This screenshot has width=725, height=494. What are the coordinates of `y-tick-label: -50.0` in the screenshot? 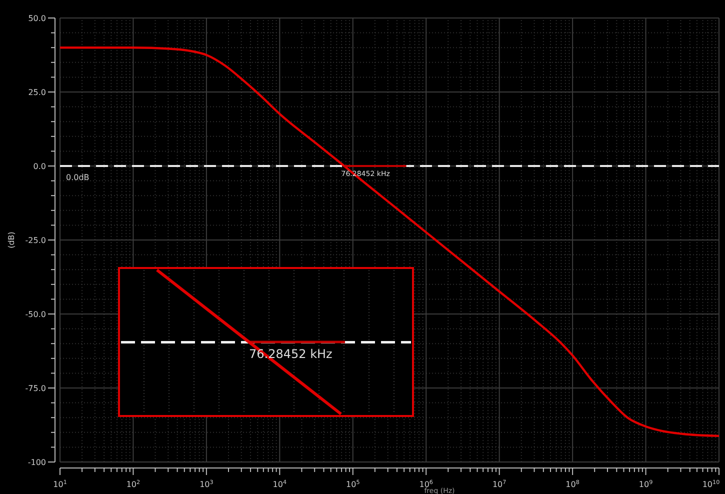 It's located at (35, 314).